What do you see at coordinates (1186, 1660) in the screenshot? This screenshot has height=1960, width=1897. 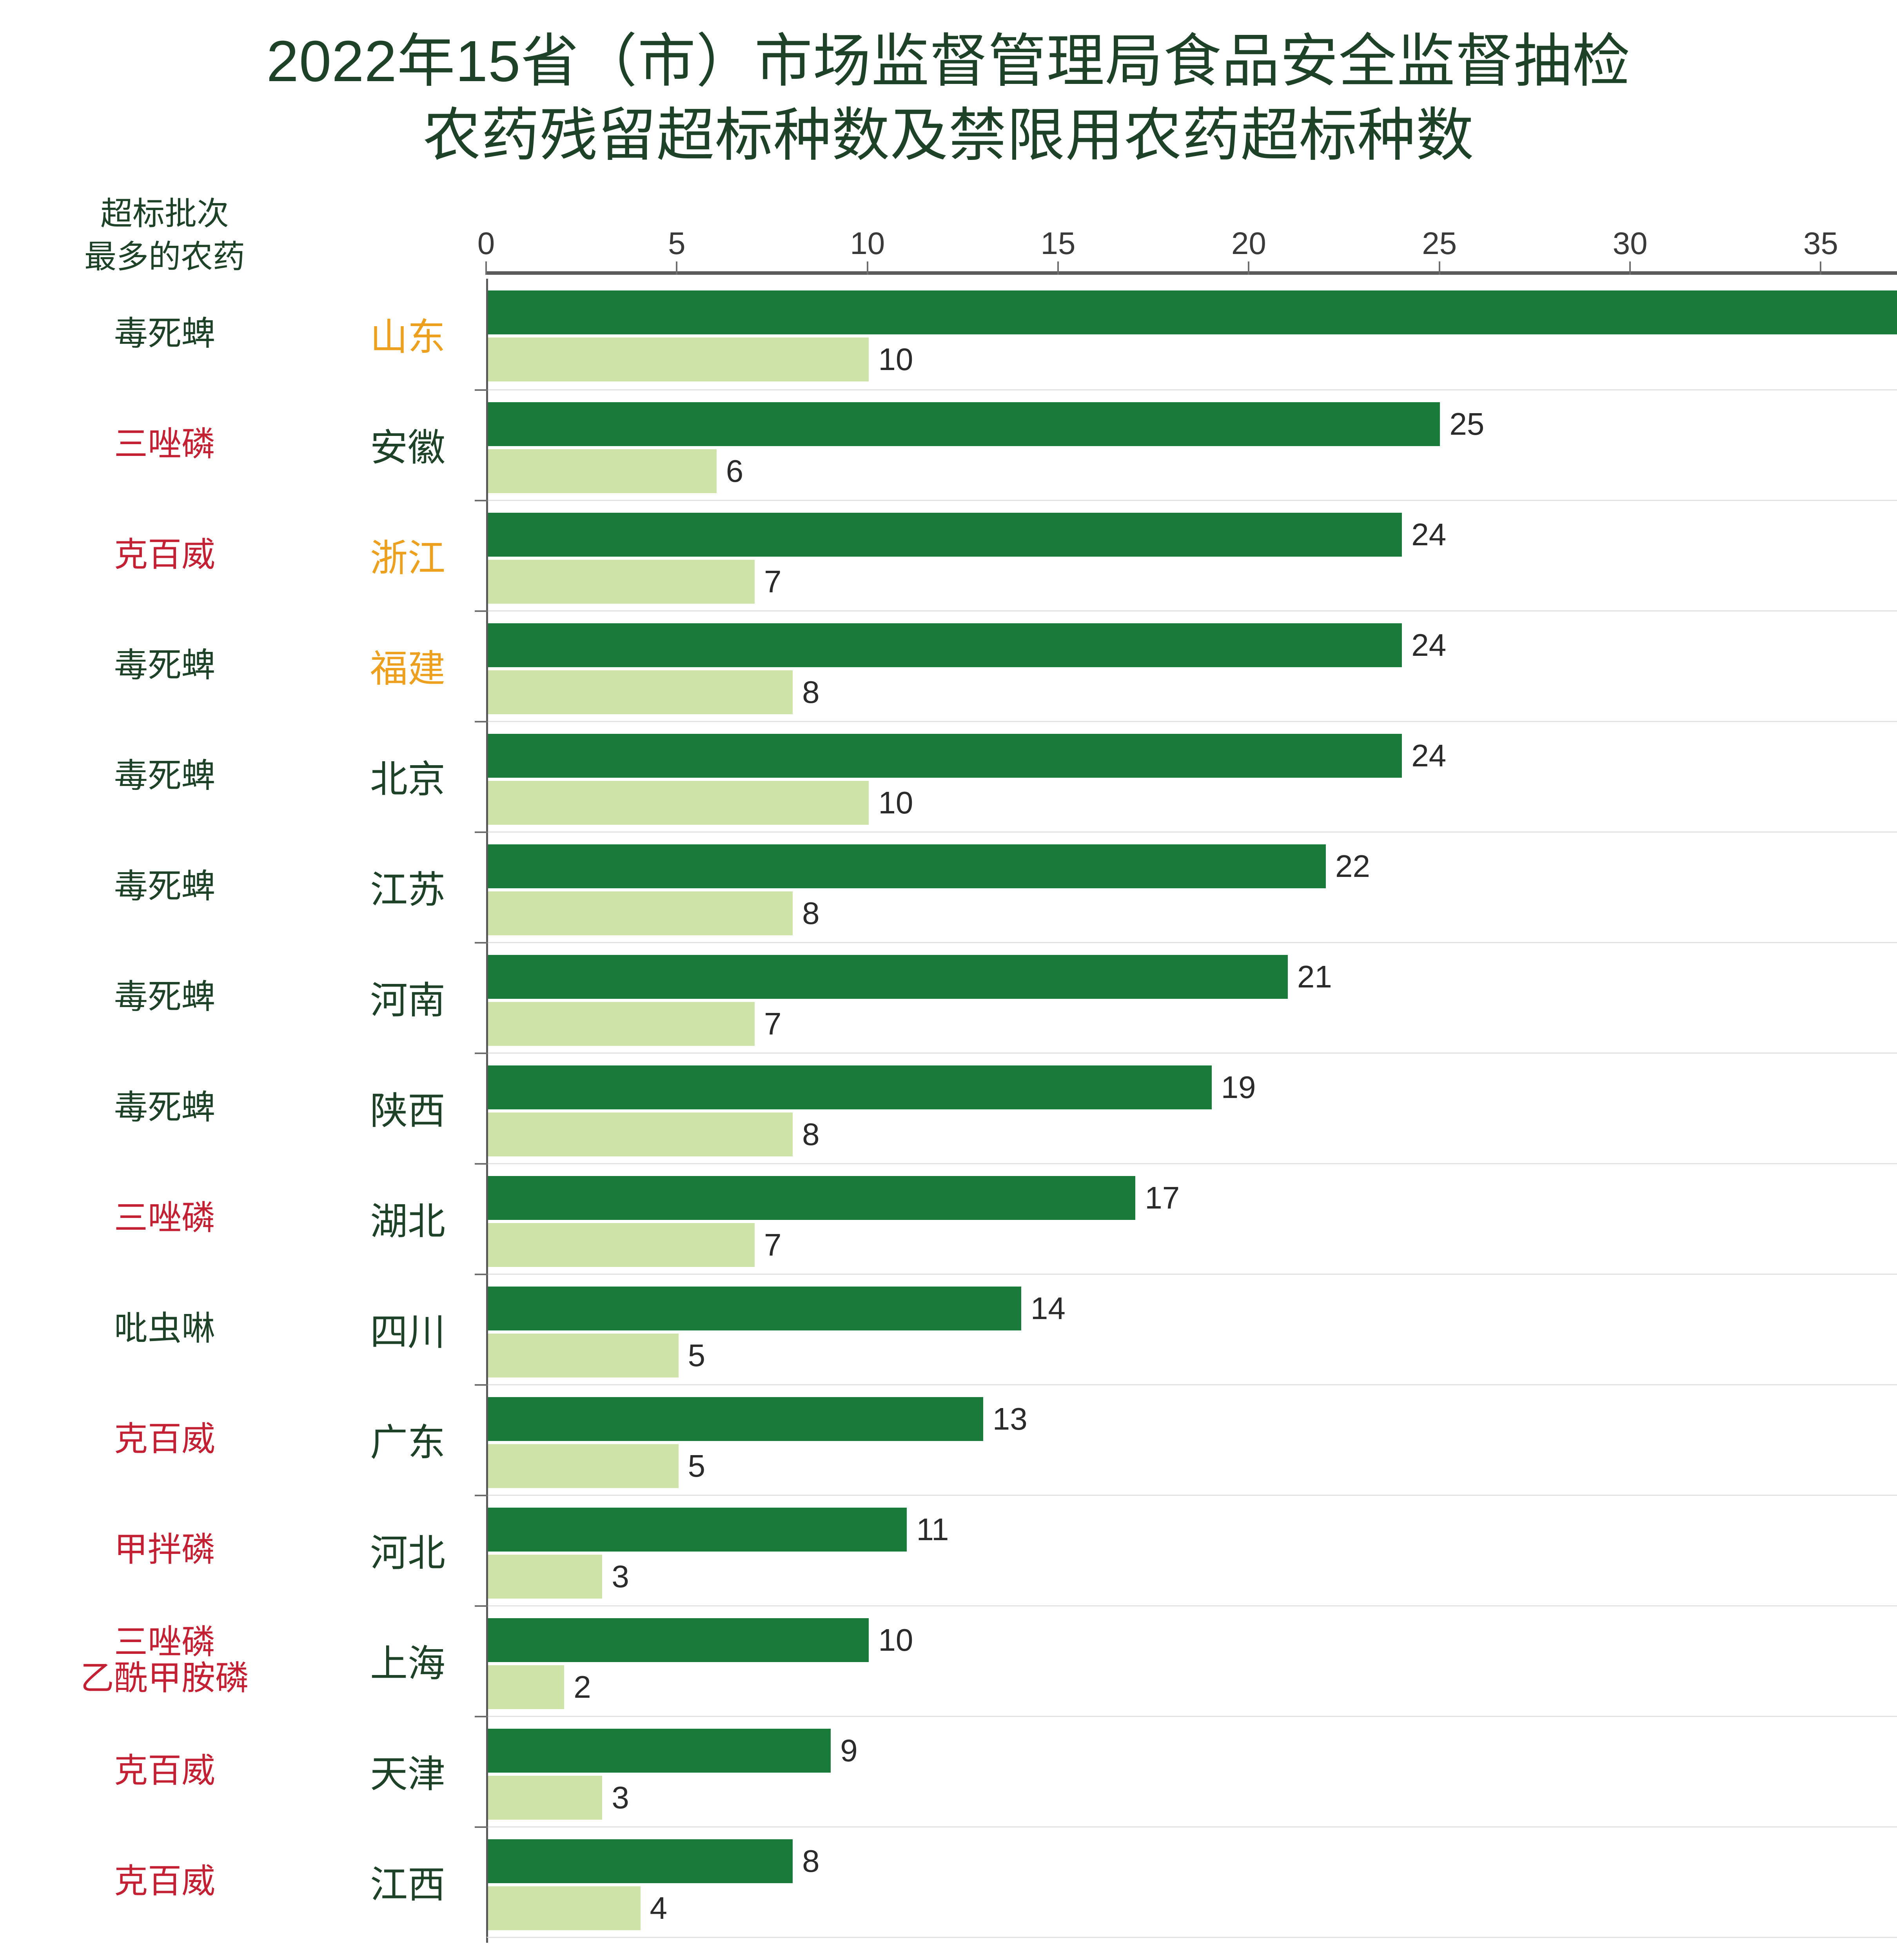 I see `table-row: 10 2` at bounding box center [1186, 1660].